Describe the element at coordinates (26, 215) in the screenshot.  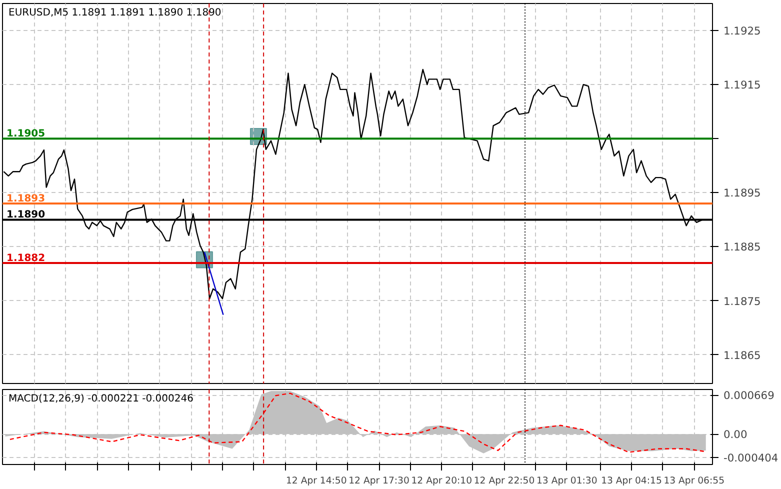
I see `ref-line-label: 1.1890` at that location.